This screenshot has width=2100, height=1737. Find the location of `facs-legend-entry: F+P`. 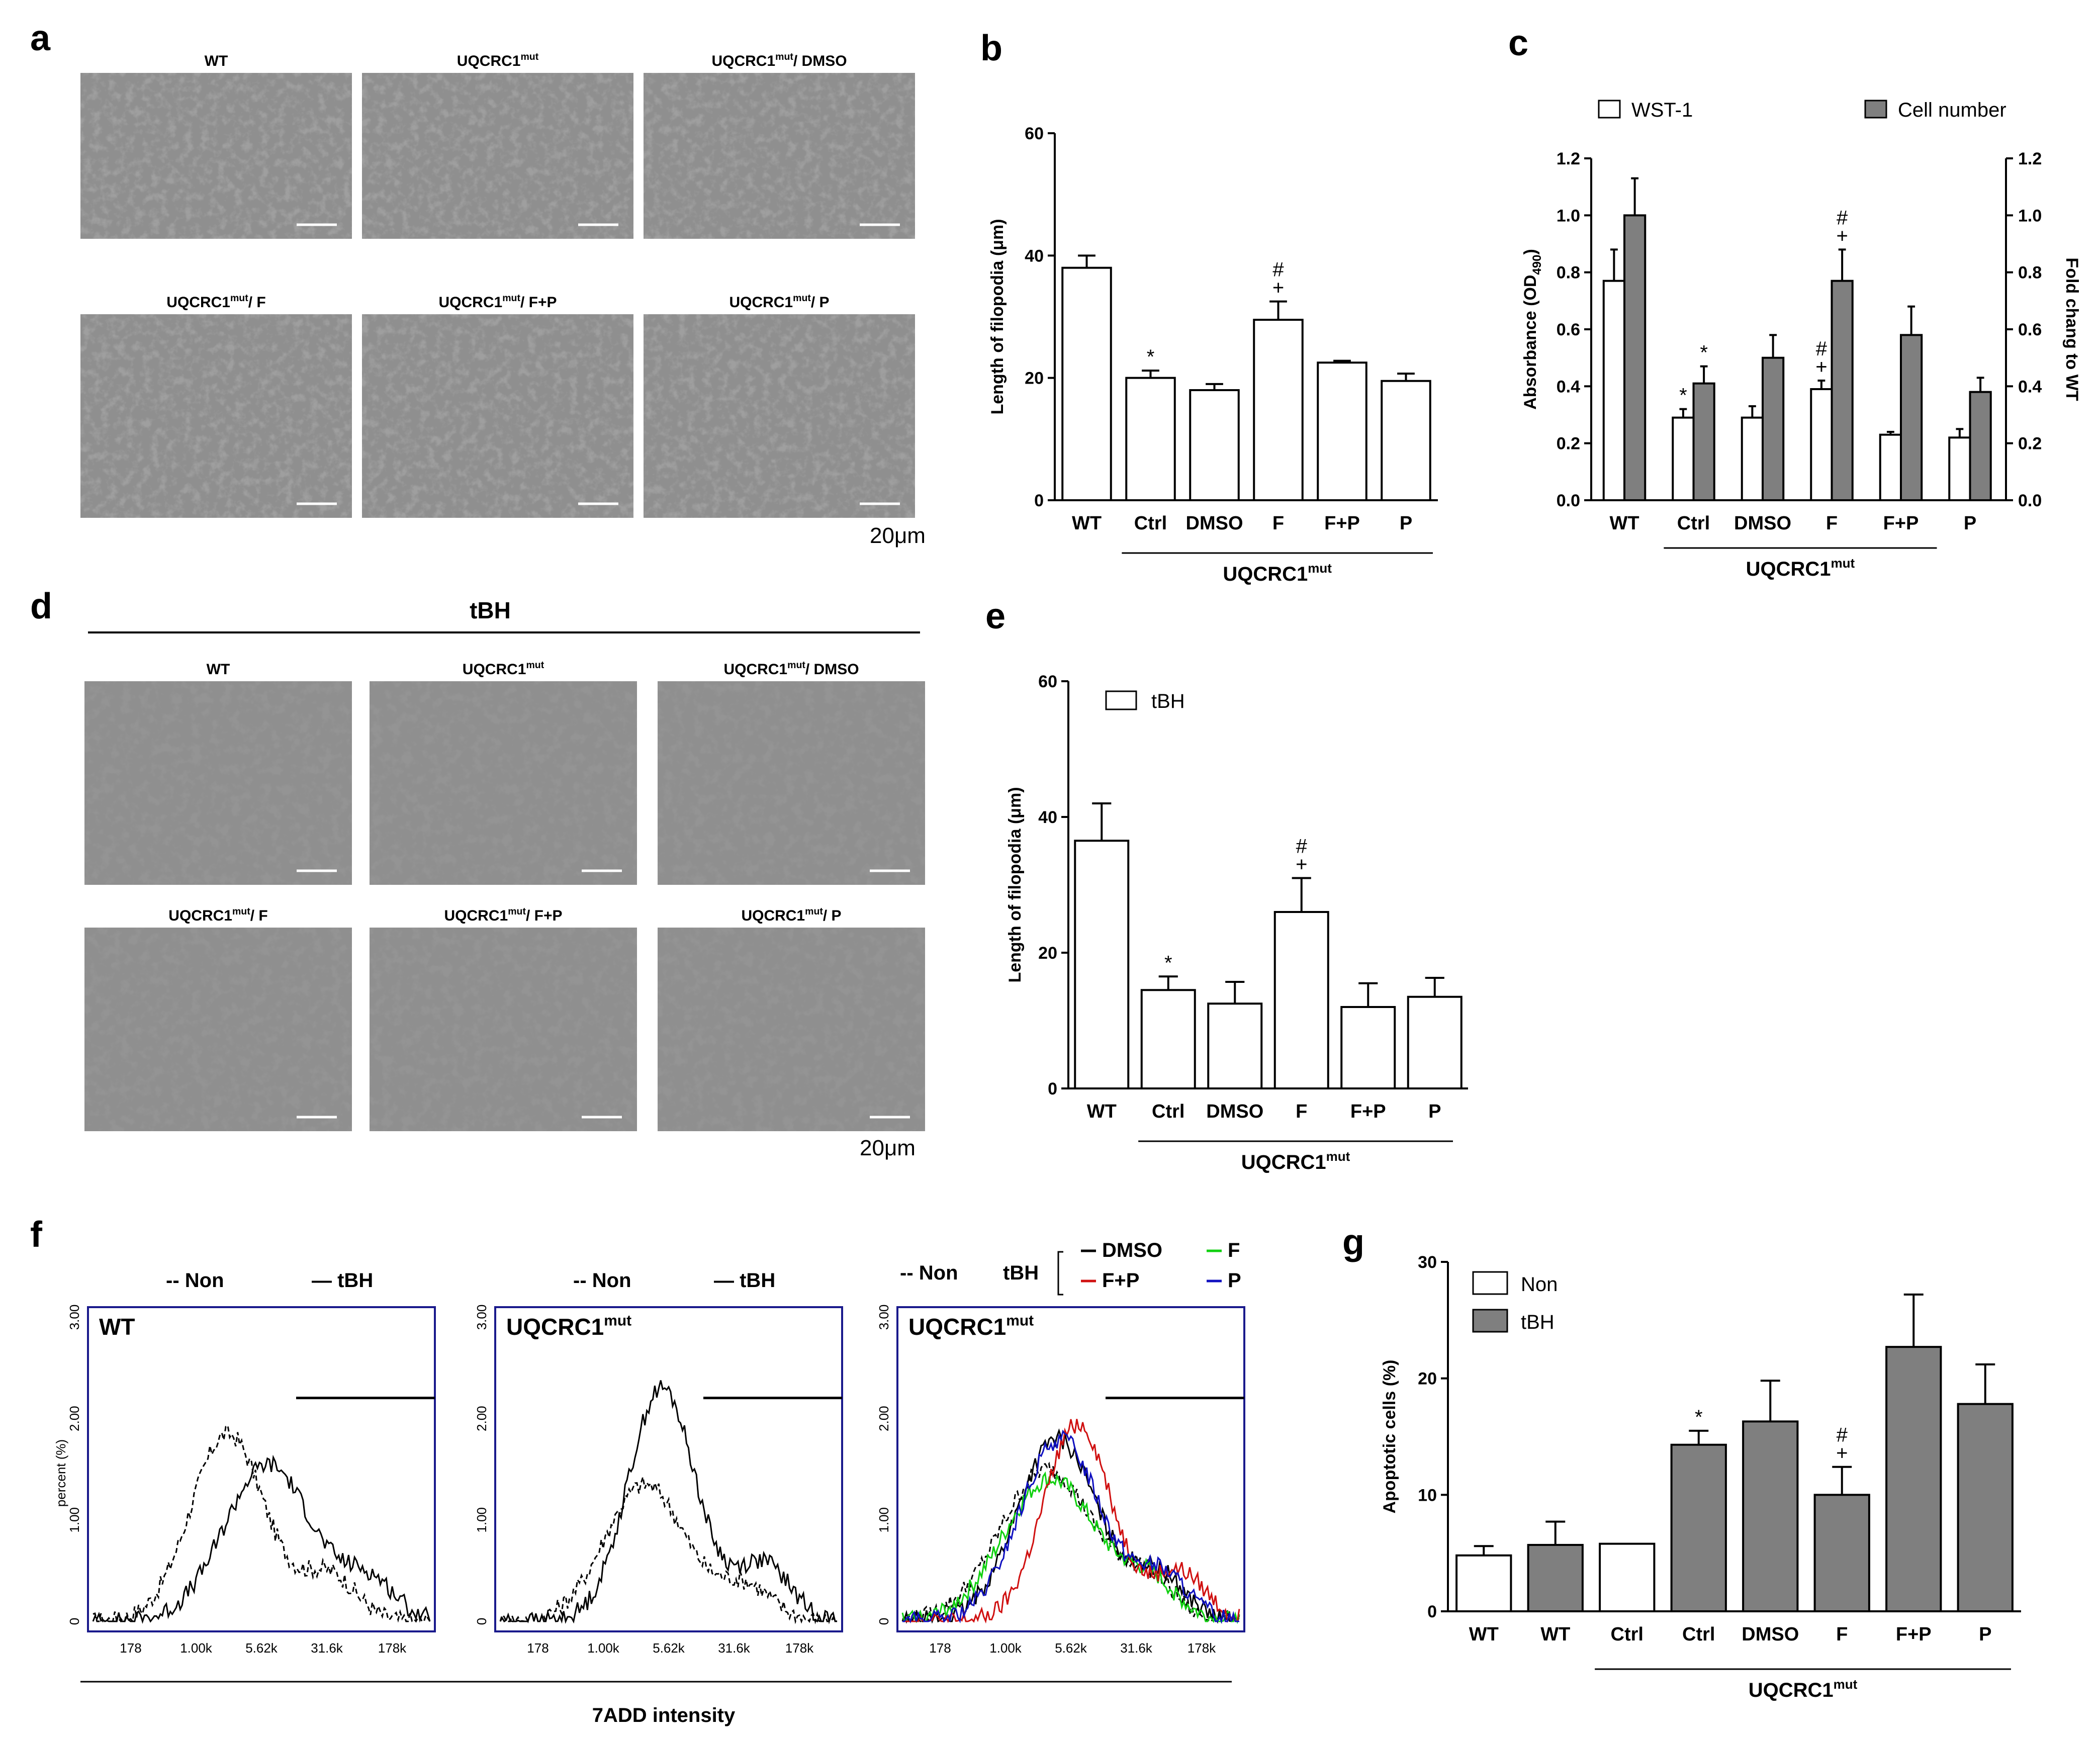

facs-legend-entry: F+P is located at coordinates (1120, 1280).